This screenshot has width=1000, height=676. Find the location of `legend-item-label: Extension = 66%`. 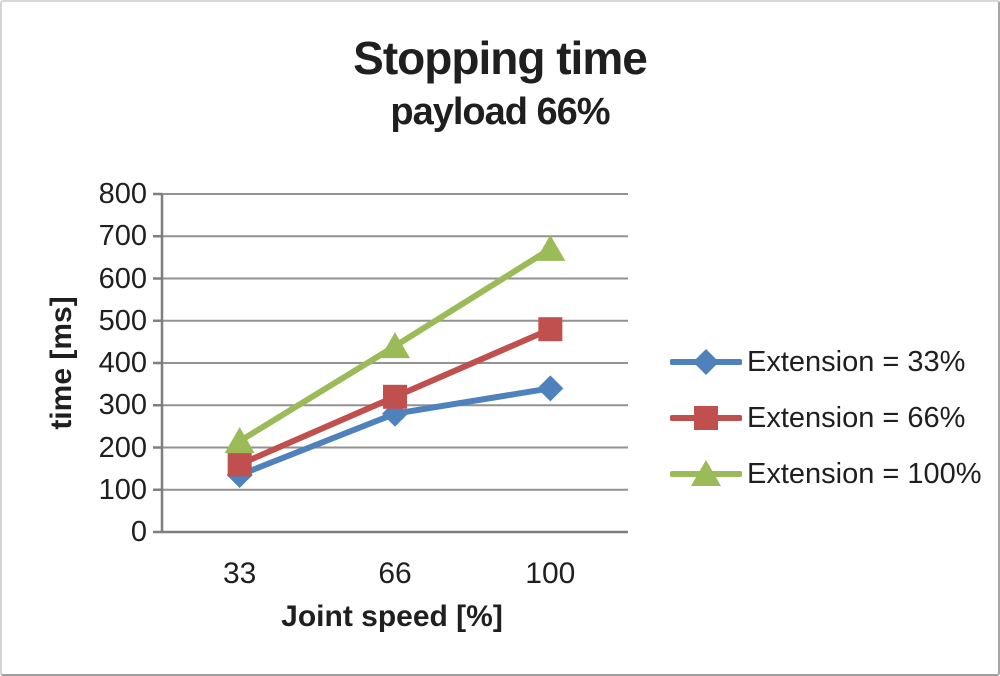

legend-item-label: Extension = 66% is located at coordinates (856, 417).